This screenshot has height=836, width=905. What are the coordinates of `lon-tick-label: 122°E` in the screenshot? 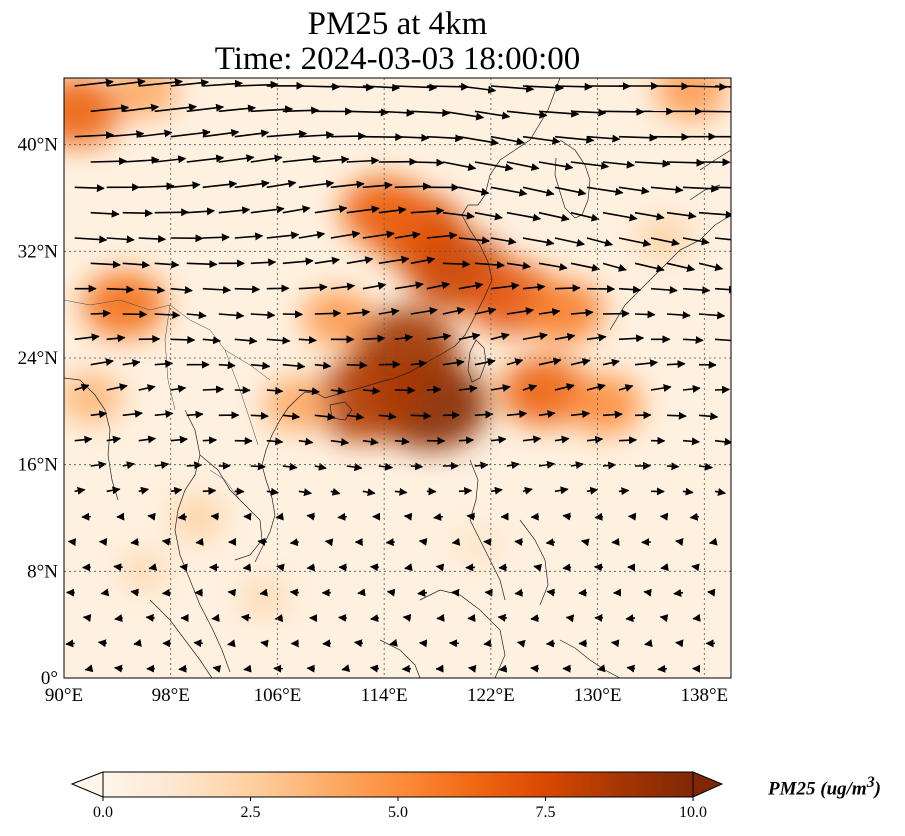 It's located at (491, 695).